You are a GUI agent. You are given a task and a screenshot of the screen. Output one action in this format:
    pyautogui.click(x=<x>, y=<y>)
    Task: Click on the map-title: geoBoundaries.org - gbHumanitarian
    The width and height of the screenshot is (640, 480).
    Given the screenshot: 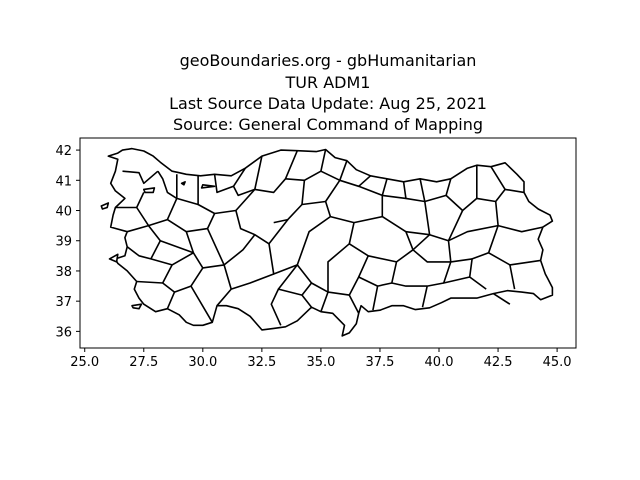 What is the action you would take?
    pyautogui.click(x=328, y=60)
    